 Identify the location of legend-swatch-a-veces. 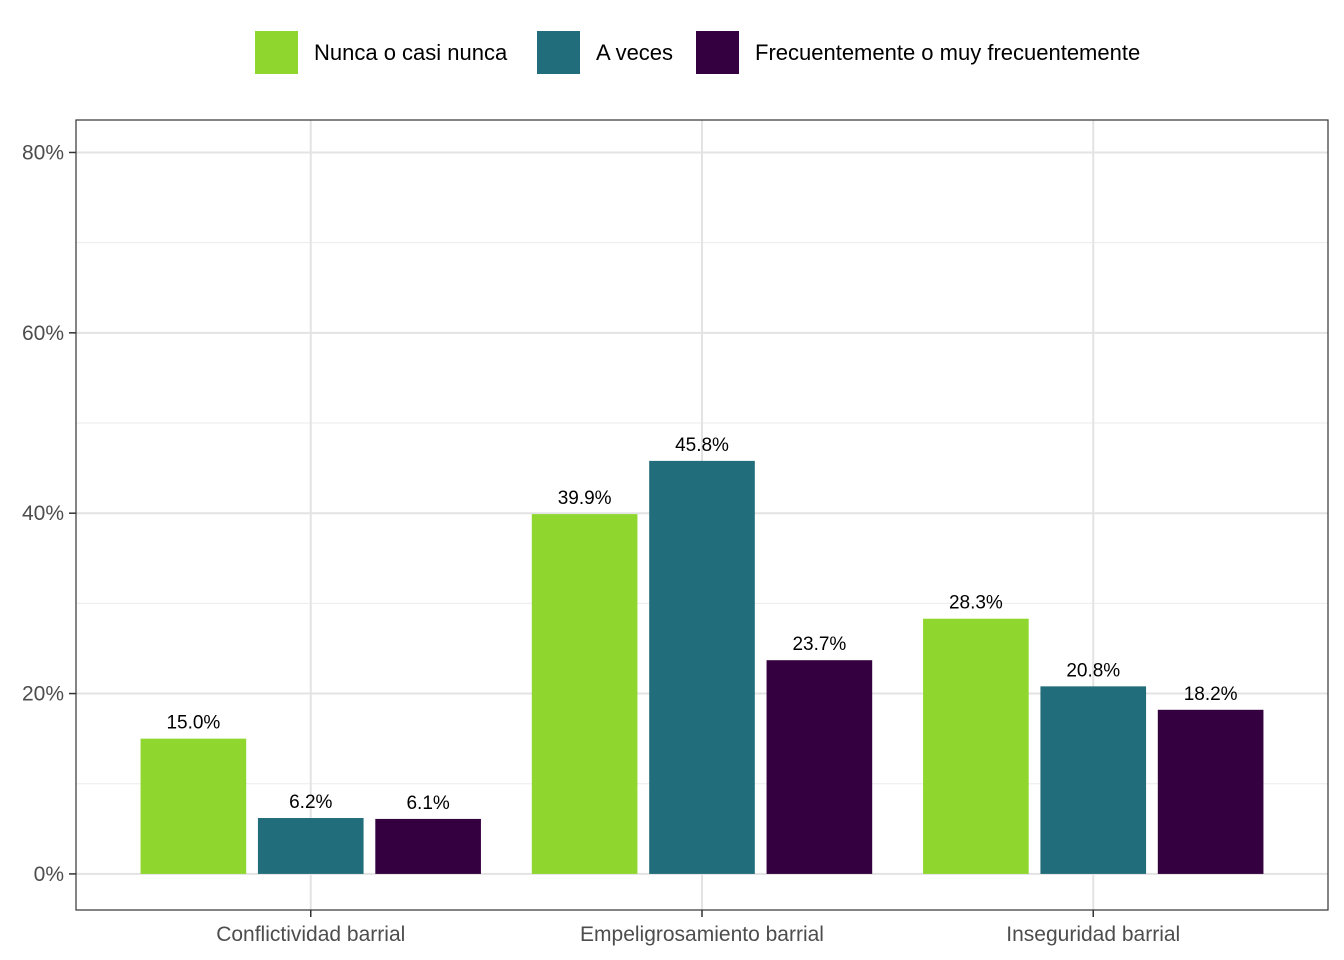
(558, 52).